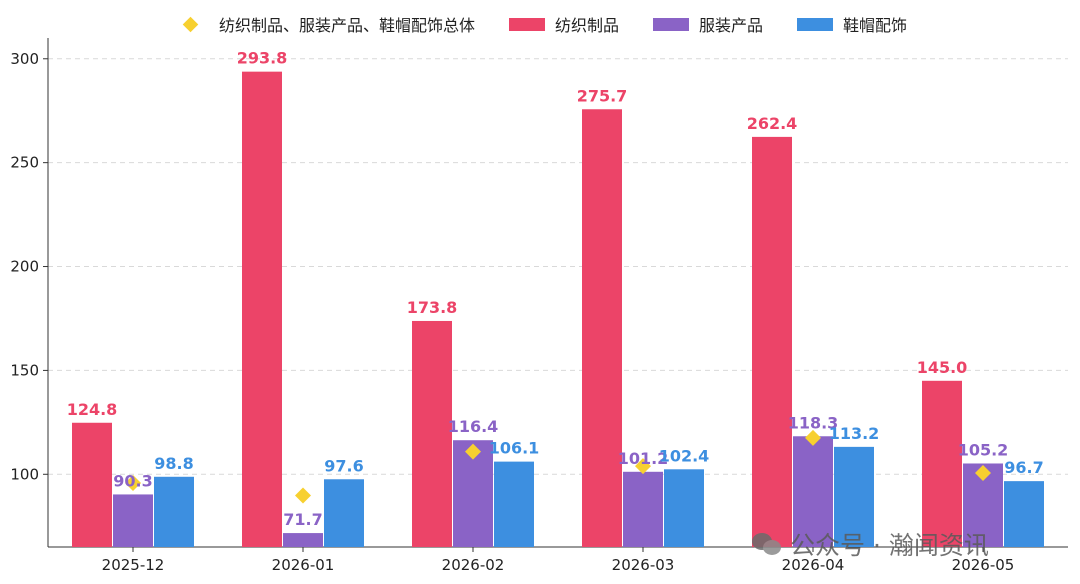 This screenshot has height=584, width=1080. I want to click on legend-item-footwear: 鞋帽配饰, so click(852, 24).